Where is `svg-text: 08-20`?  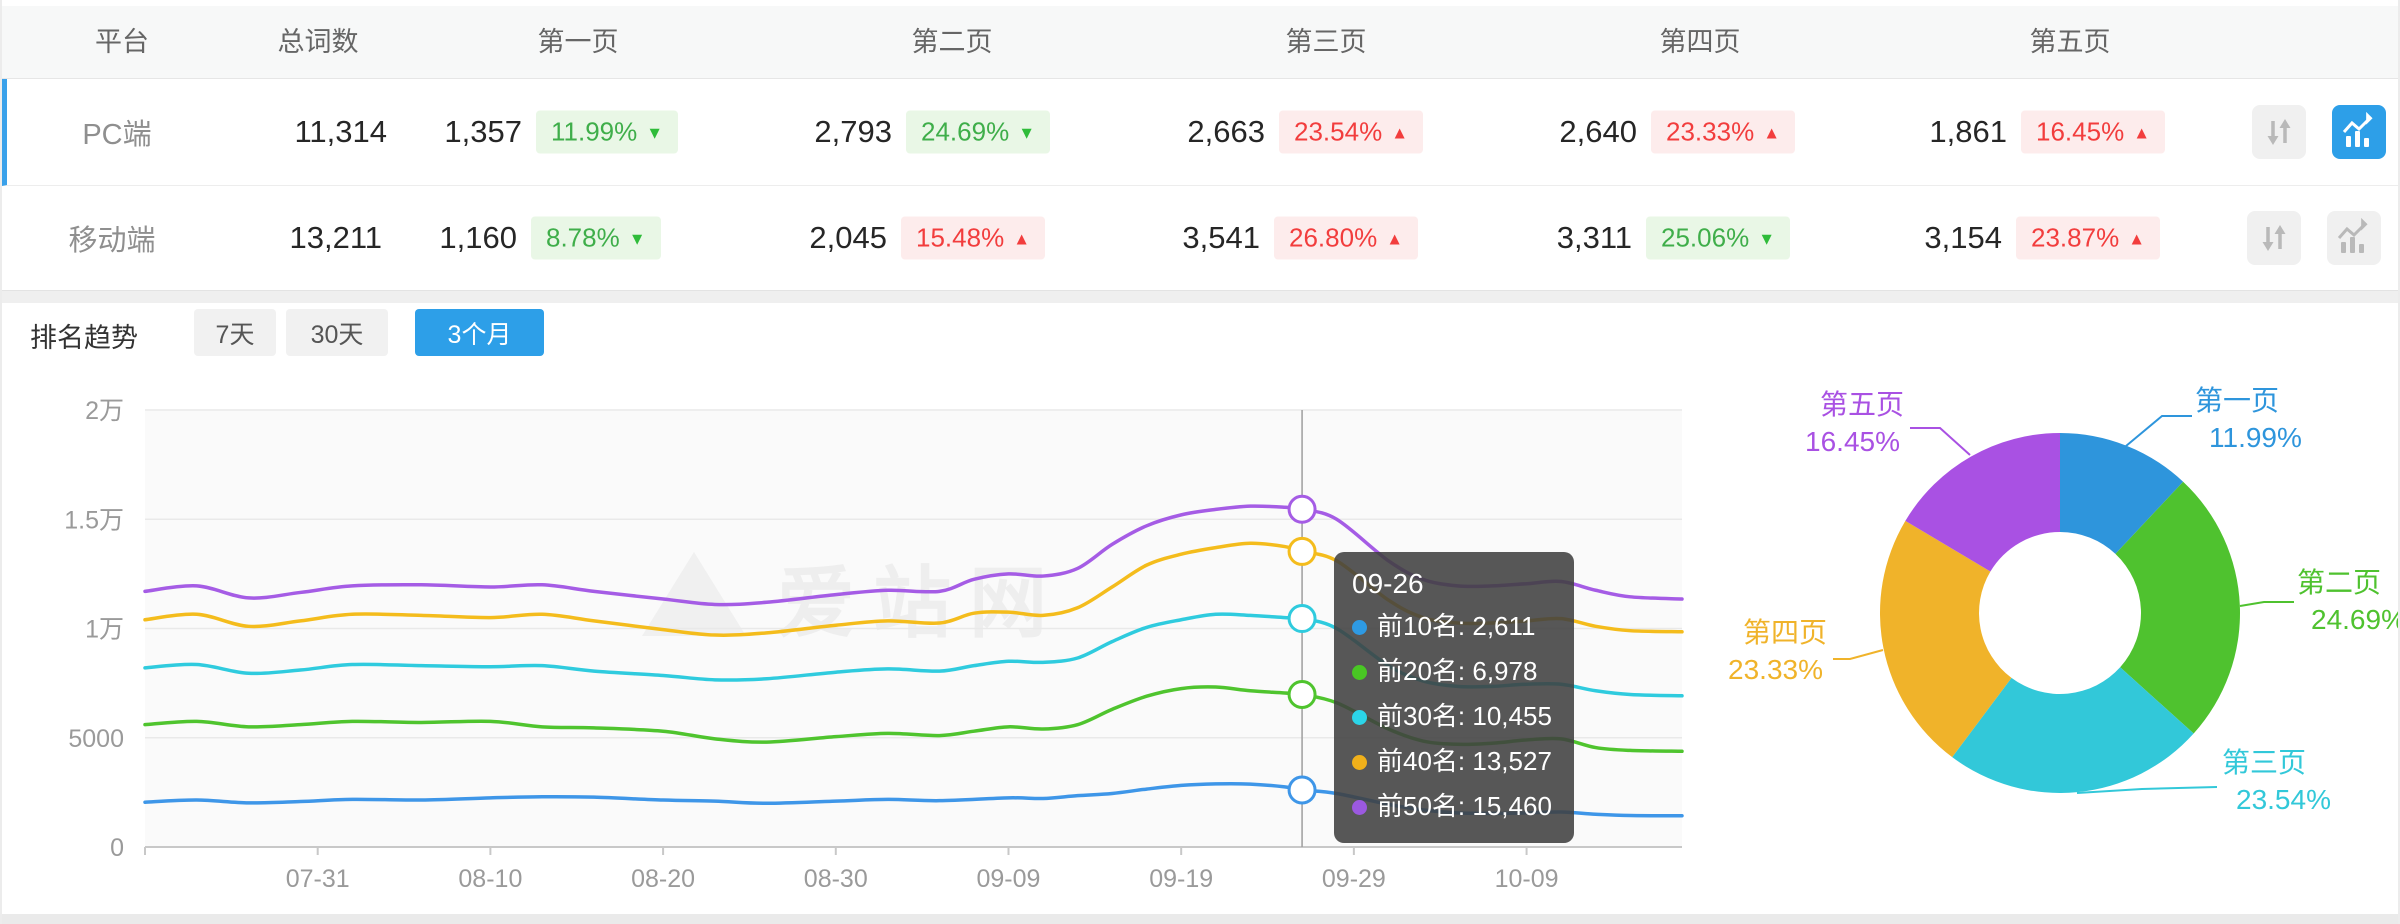 svg-text: 08-20 is located at coordinates (663, 879).